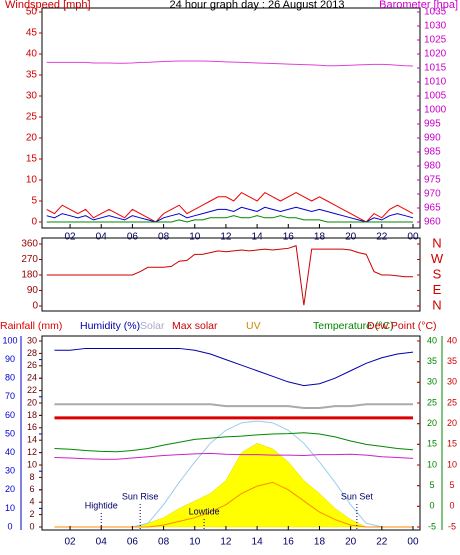 The height and width of the screenshot is (555, 460). What do you see at coordinates (32, 353) in the screenshot?
I see `y-tick-label: 28` at bounding box center [32, 353].